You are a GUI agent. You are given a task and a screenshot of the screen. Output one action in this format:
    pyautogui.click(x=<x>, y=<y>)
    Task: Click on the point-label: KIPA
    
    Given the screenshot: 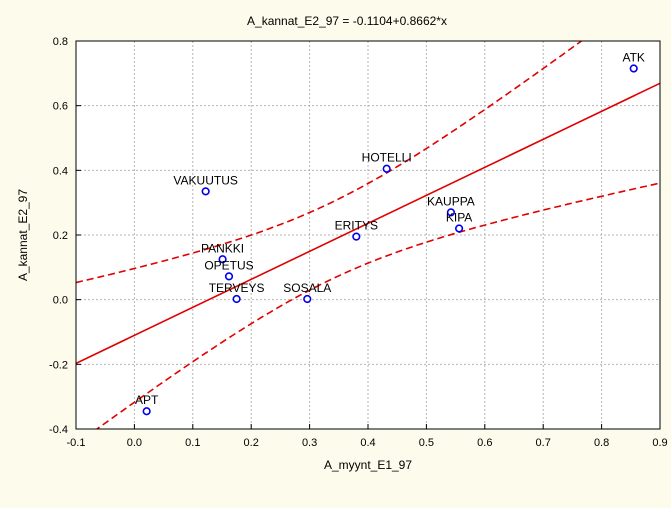 What is the action you would take?
    pyautogui.click(x=459, y=218)
    